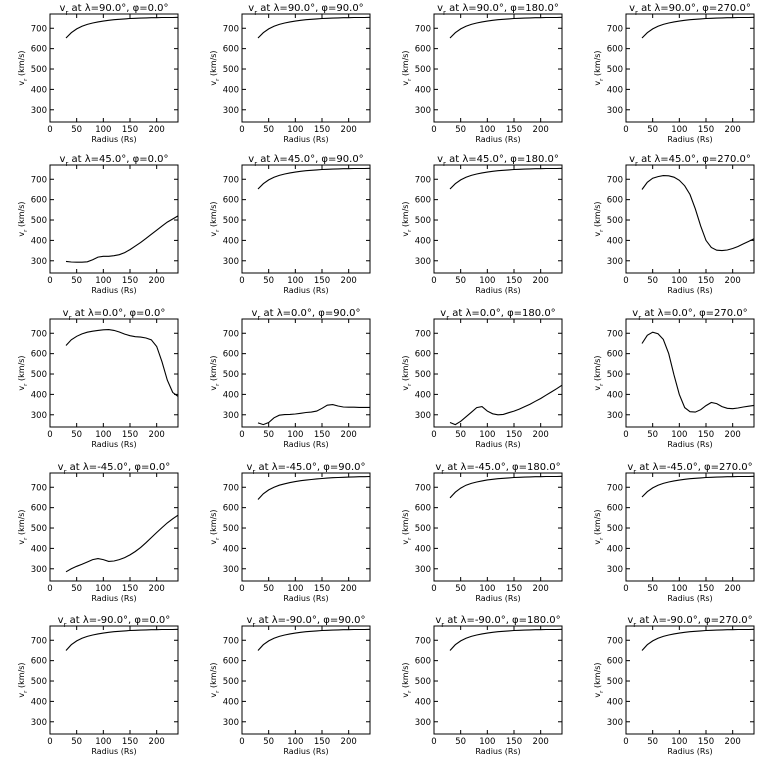 The height and width of the screenshot is (768, 768). Describe the element at coordinates (114, 622) in the screenshot. I see `panel-title: vr at λ=-90.0°, φ=0.0°` at that location.